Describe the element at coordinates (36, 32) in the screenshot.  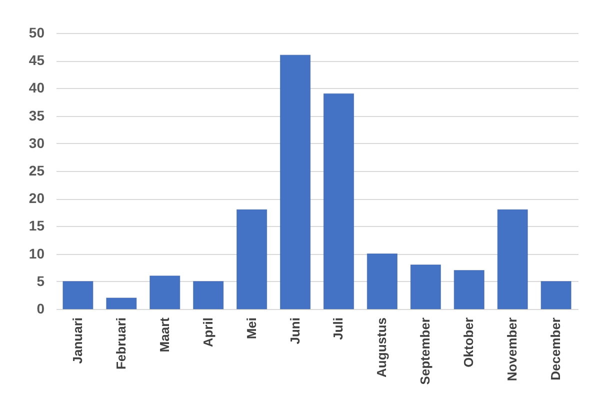
I see `y-tick-label: 50` at that location.